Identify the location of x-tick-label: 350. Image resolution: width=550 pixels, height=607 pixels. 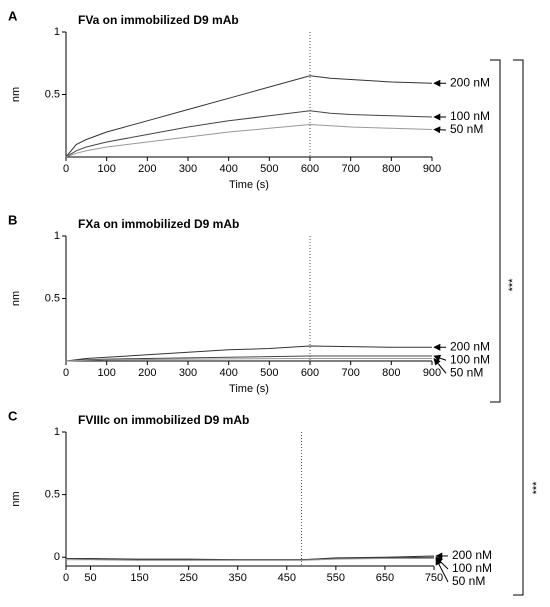
(238, 578).